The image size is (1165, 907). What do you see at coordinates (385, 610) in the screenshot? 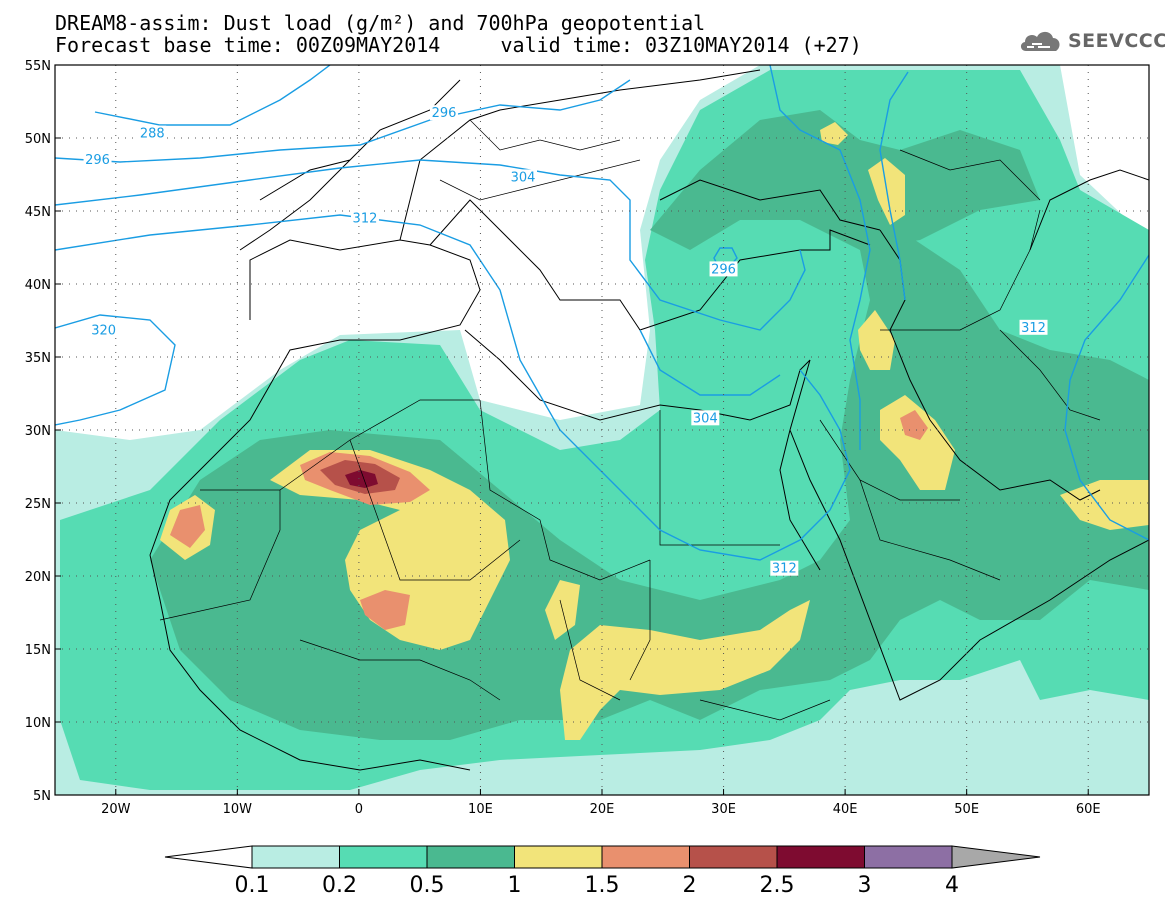
I see `dust-level-1.5-mali` at bounding box center [385, 610].